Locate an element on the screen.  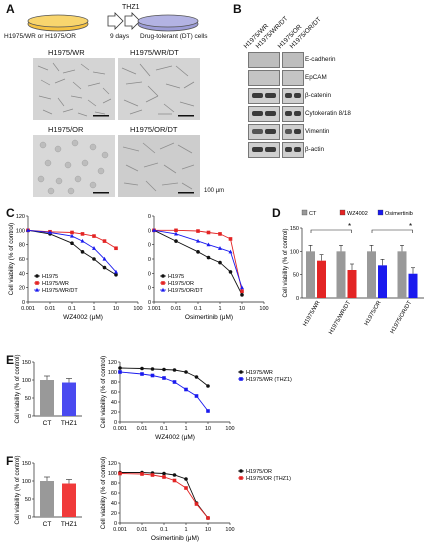
cell1-label: H1975/WR or H1975/OR is located at coordinates (40, 36).